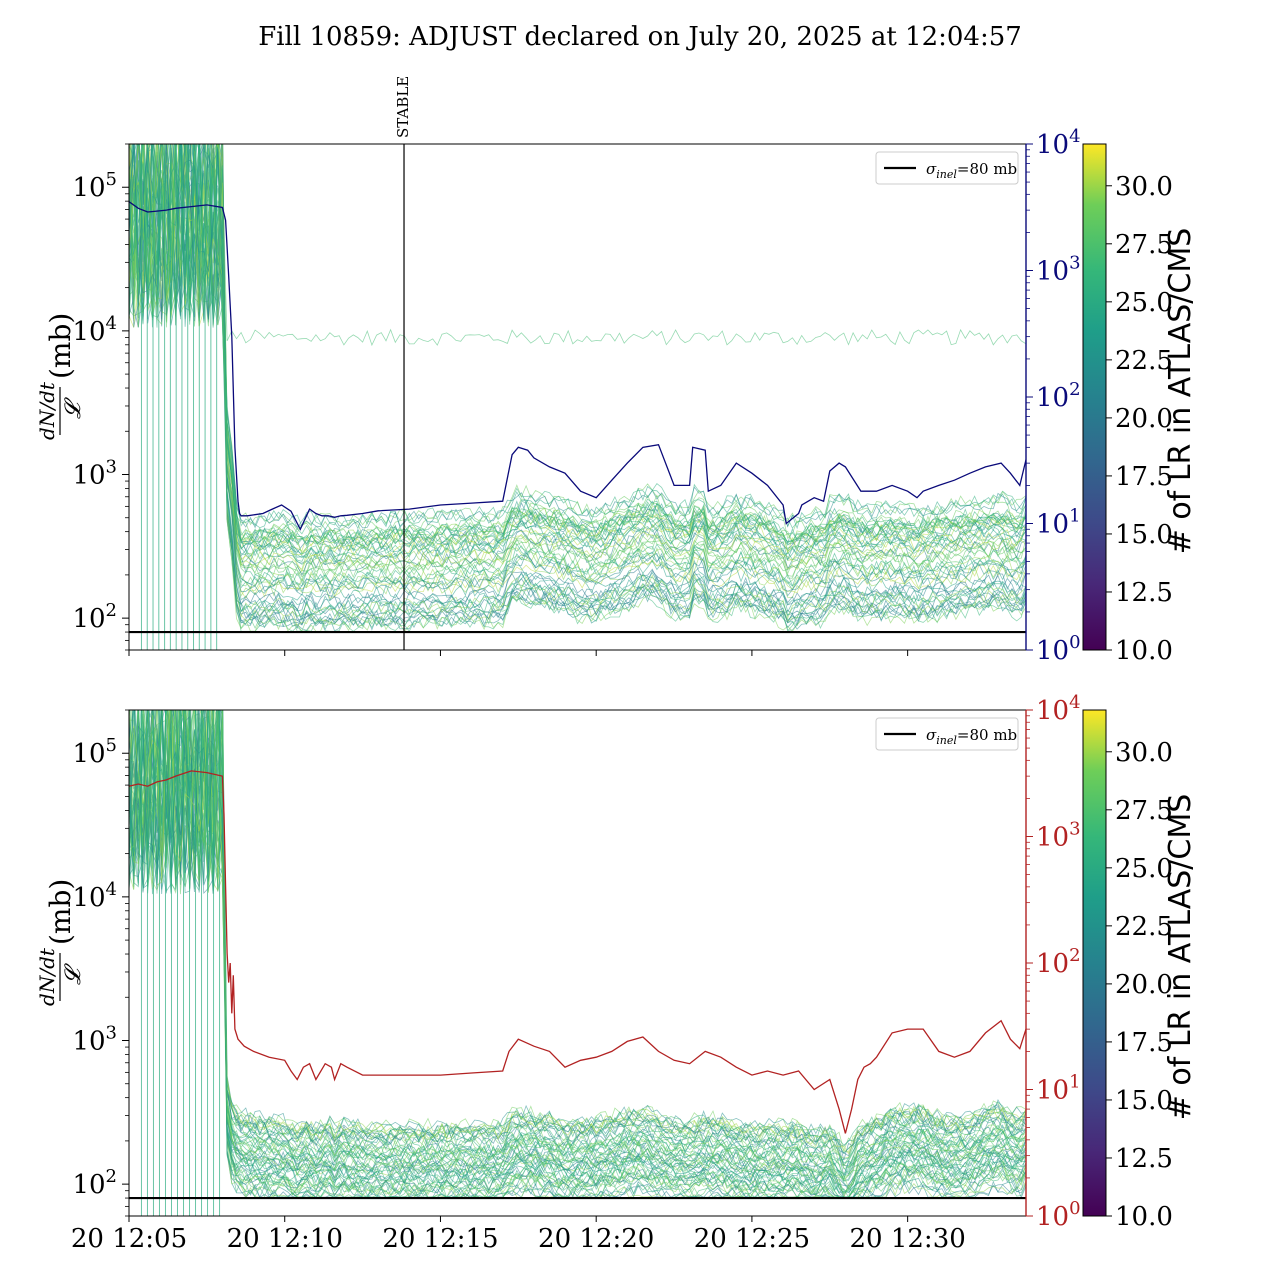  I want to click on top-secondary-y-axis: 10⁰ 10¹ 10² 10³ 10⁴, so click(1053, 396).